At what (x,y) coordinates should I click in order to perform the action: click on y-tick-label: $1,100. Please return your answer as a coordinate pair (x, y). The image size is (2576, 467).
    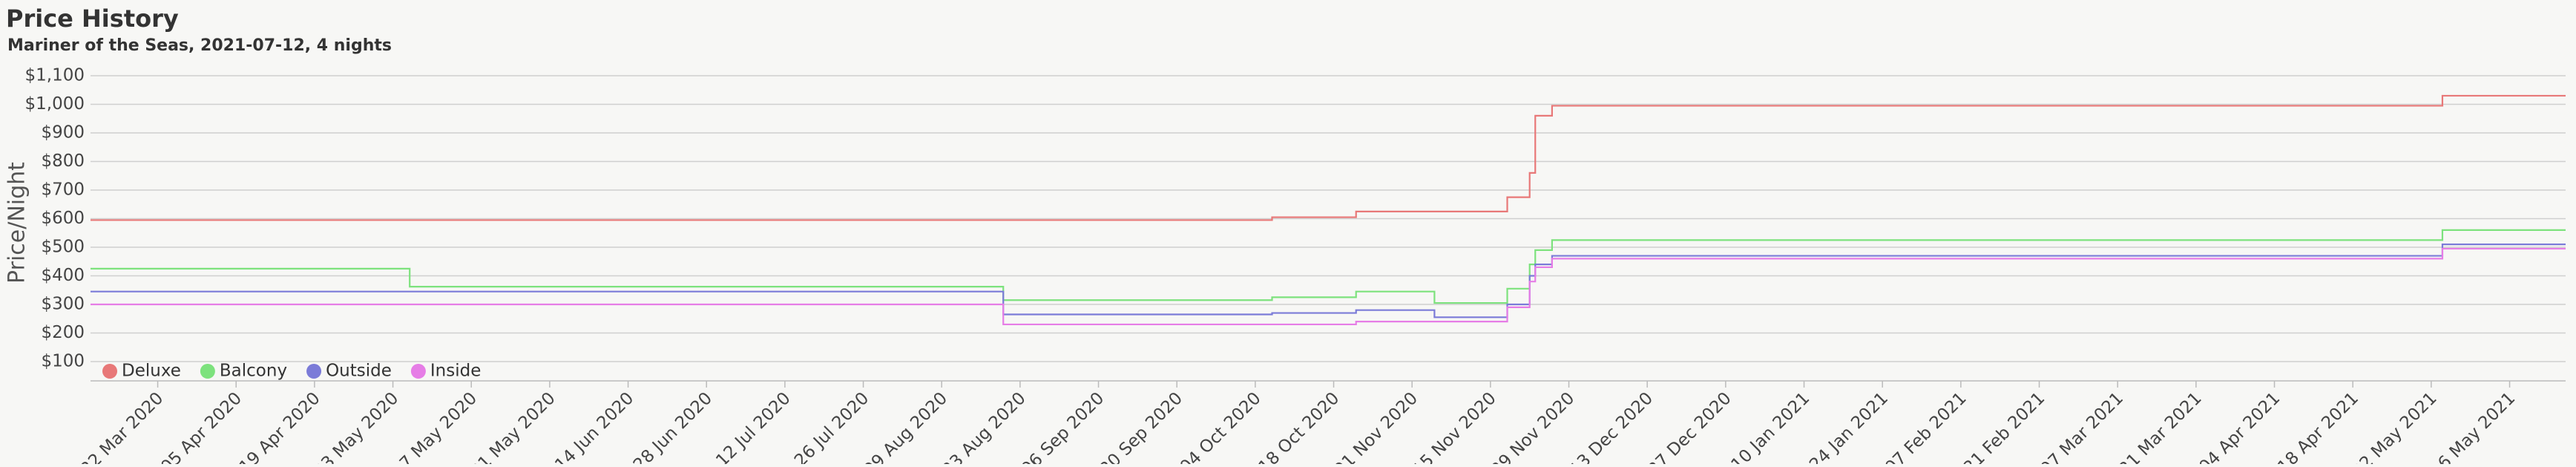
    Looking at the image, I should click on (55, 75).